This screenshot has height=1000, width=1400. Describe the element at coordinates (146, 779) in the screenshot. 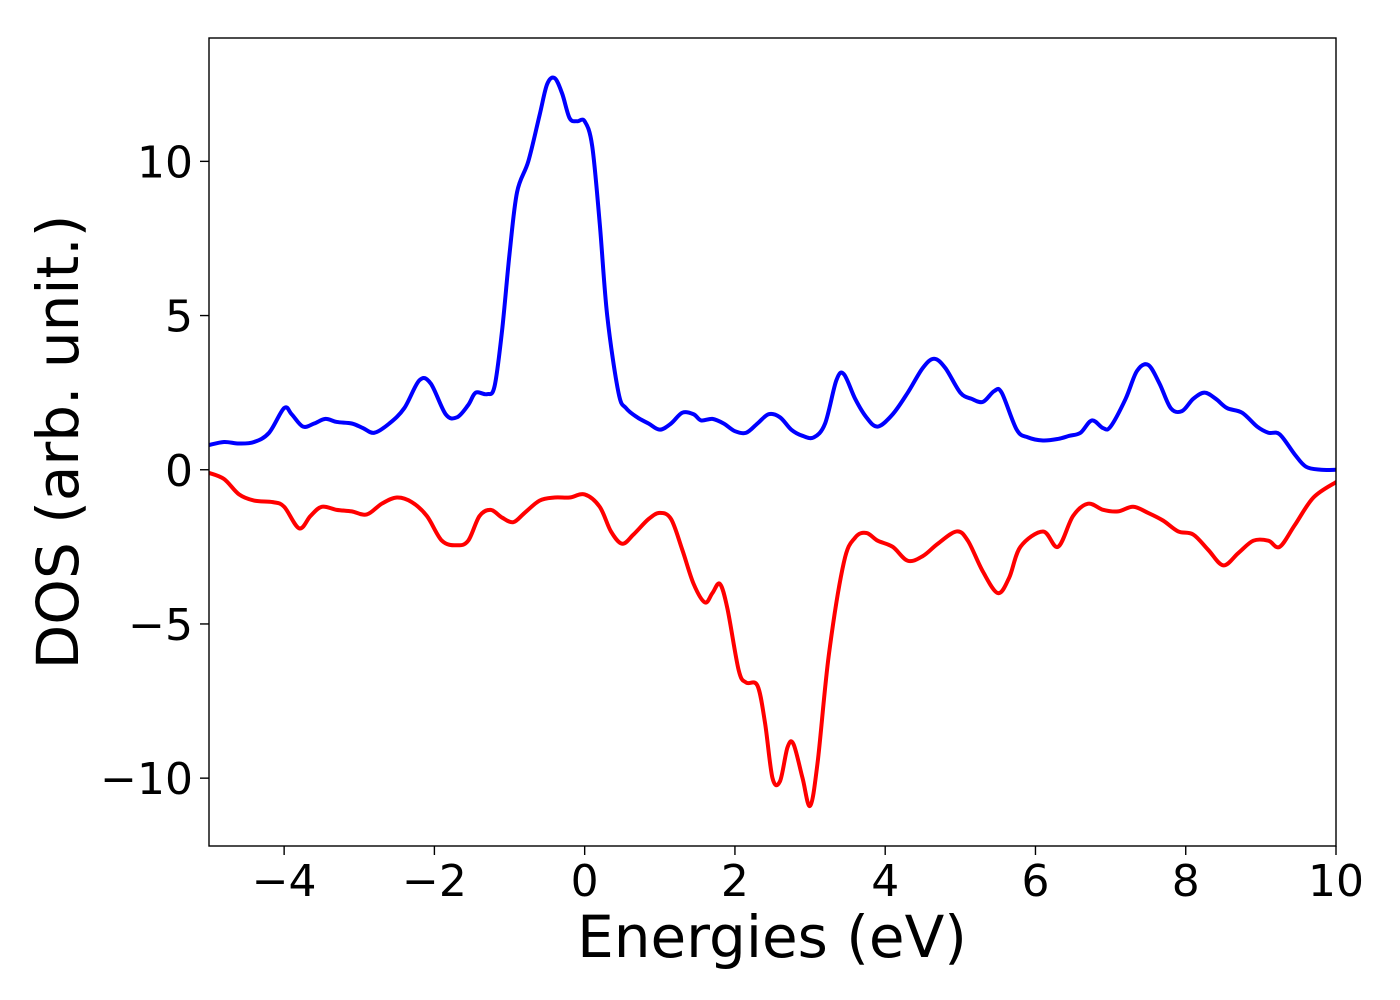

I see `y-tick-label: −10` at that location.